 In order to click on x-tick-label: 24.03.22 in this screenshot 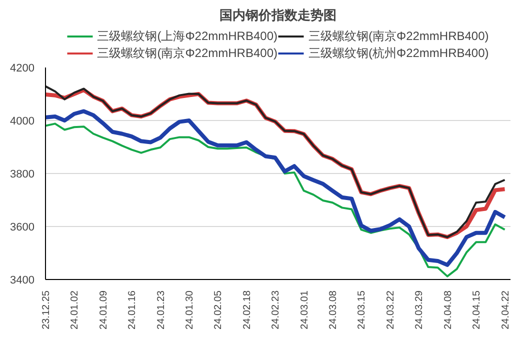, I will do `click(390, 310)`.